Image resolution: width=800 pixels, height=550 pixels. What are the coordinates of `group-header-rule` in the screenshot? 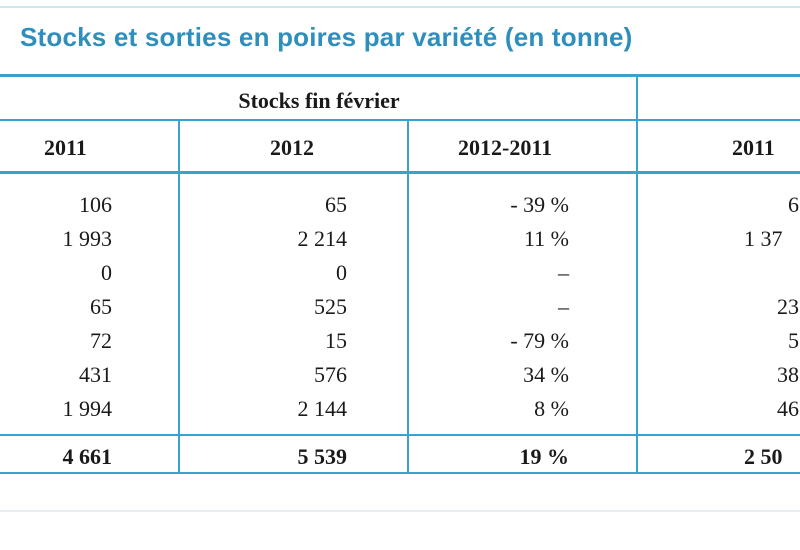 It's located at (400, 120).